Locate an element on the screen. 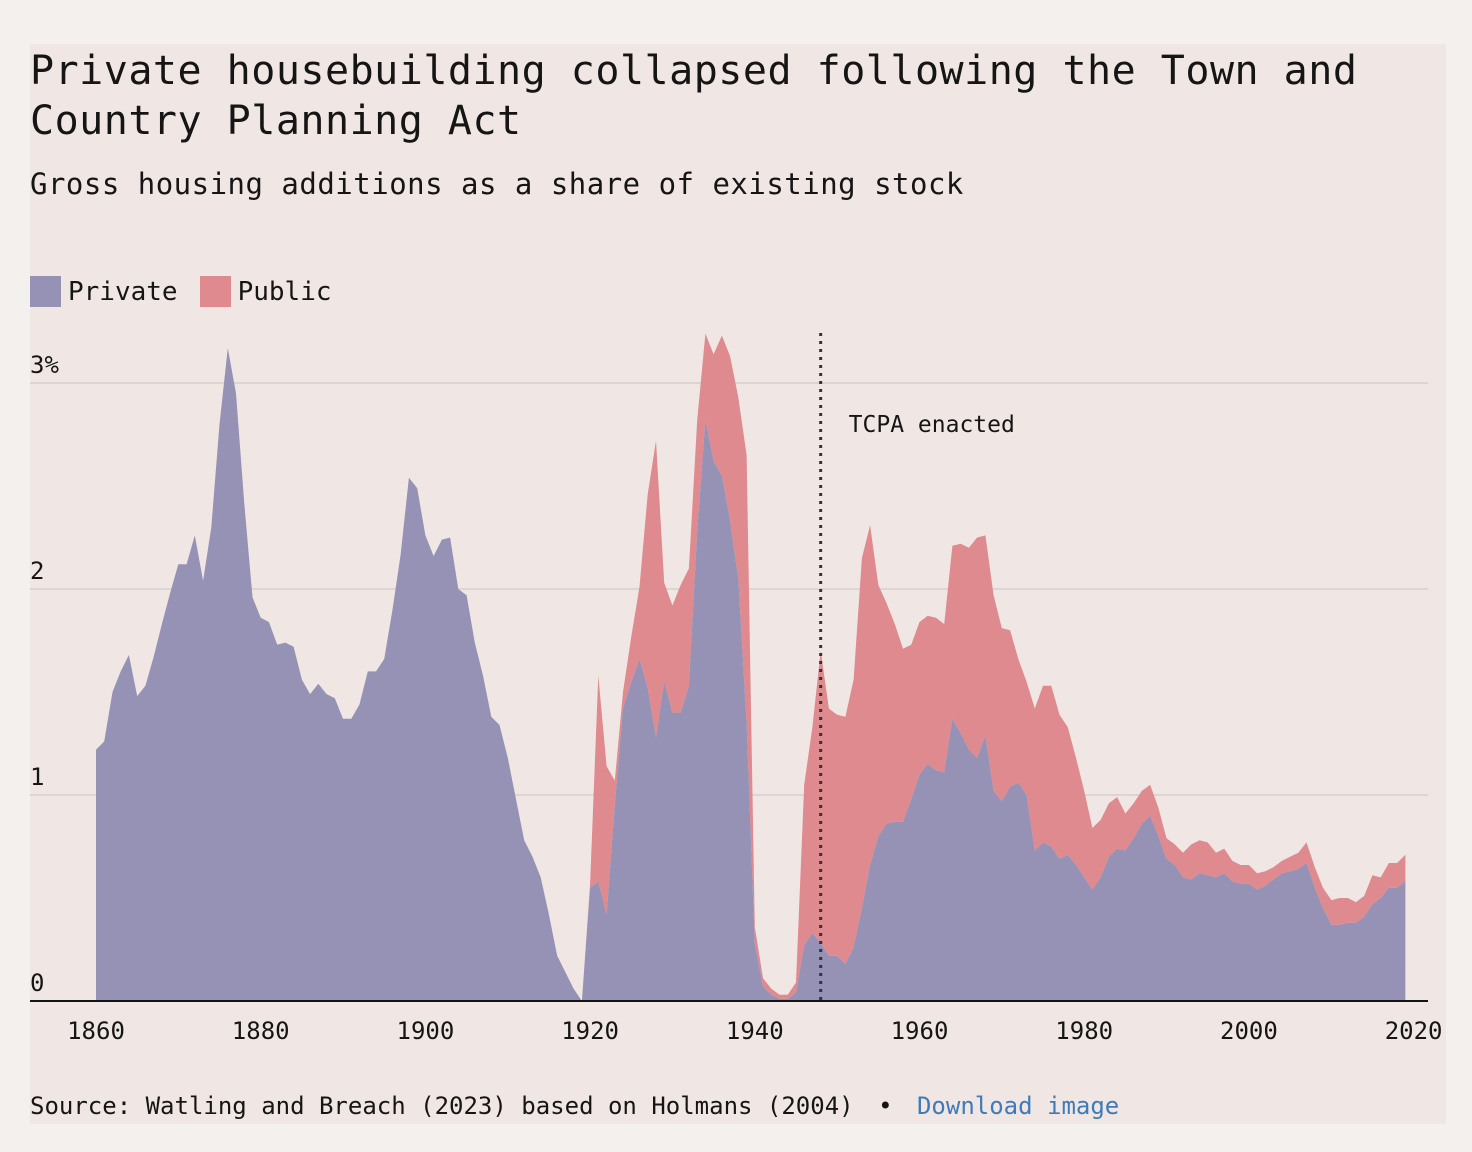 This screenshot has height=1152, width=1472. x-tick-label: 1980 is located at coordinates (1084, 1031).